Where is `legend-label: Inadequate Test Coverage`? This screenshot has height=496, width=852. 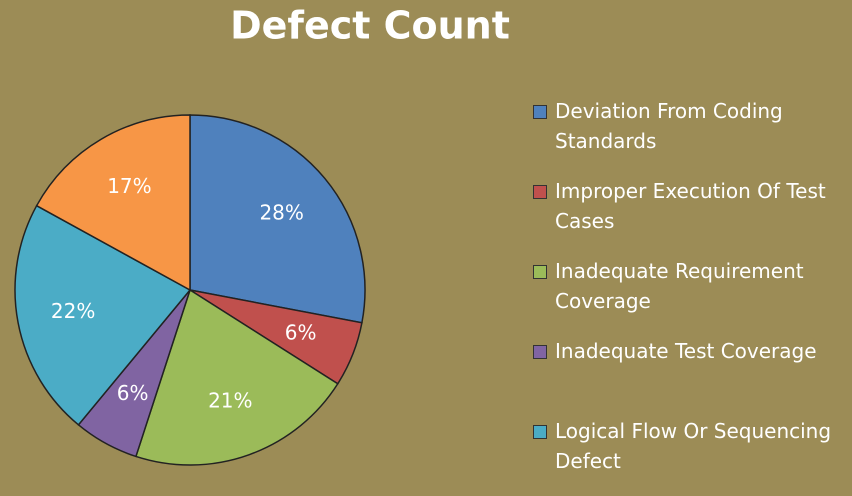 legend-label: Inadequate Test Coverage is located at coordinates (686, 351).